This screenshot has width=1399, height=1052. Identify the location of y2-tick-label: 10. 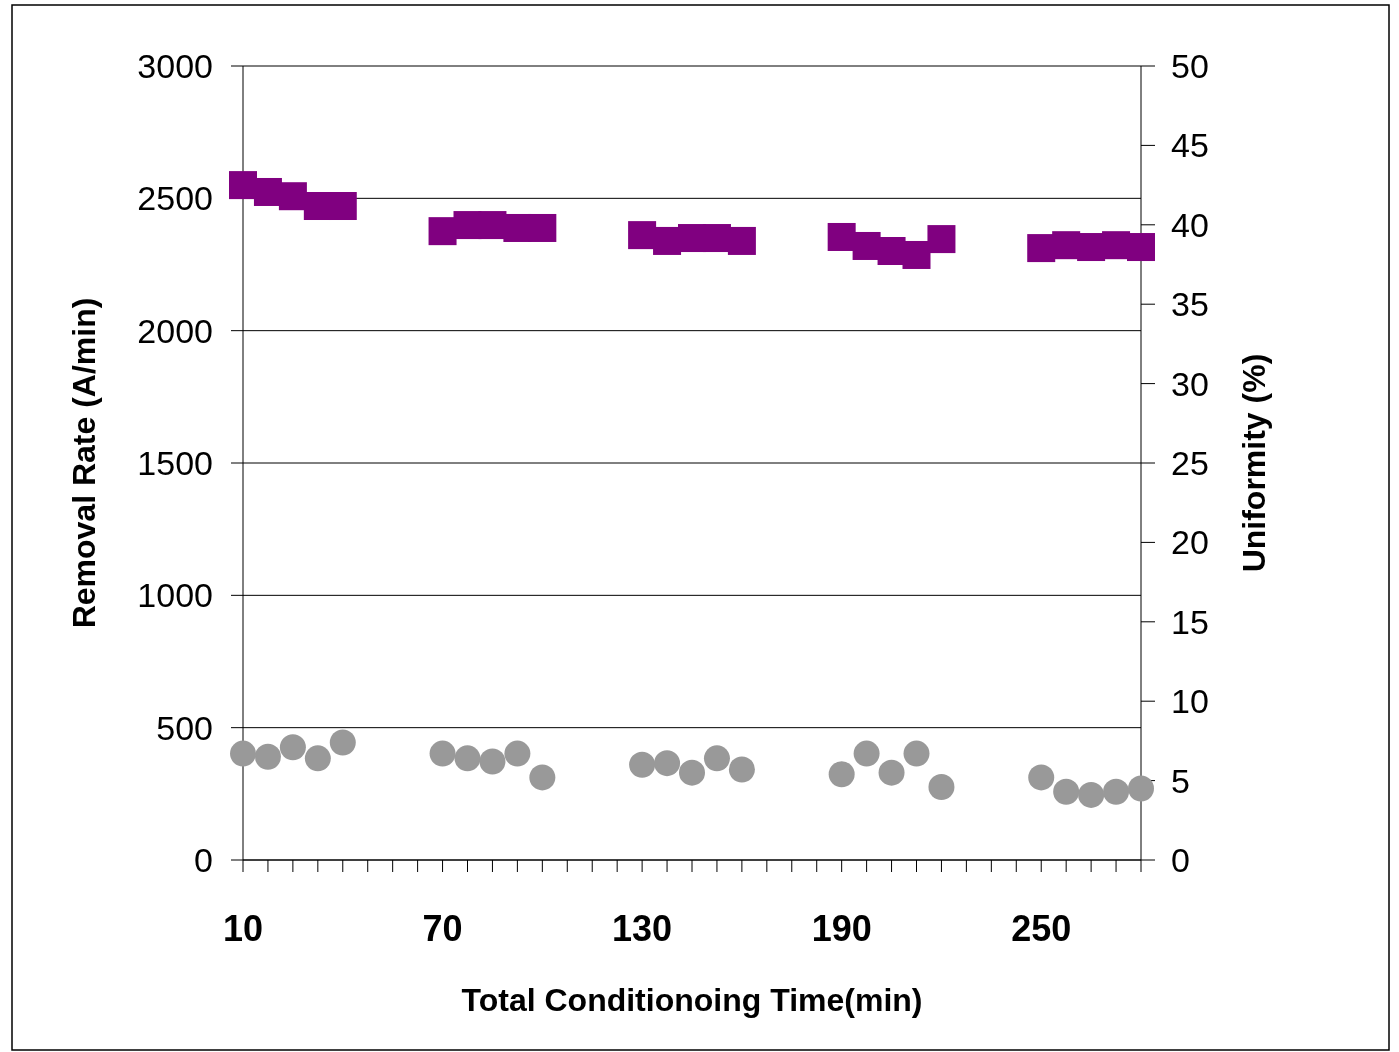
(1190, 701).